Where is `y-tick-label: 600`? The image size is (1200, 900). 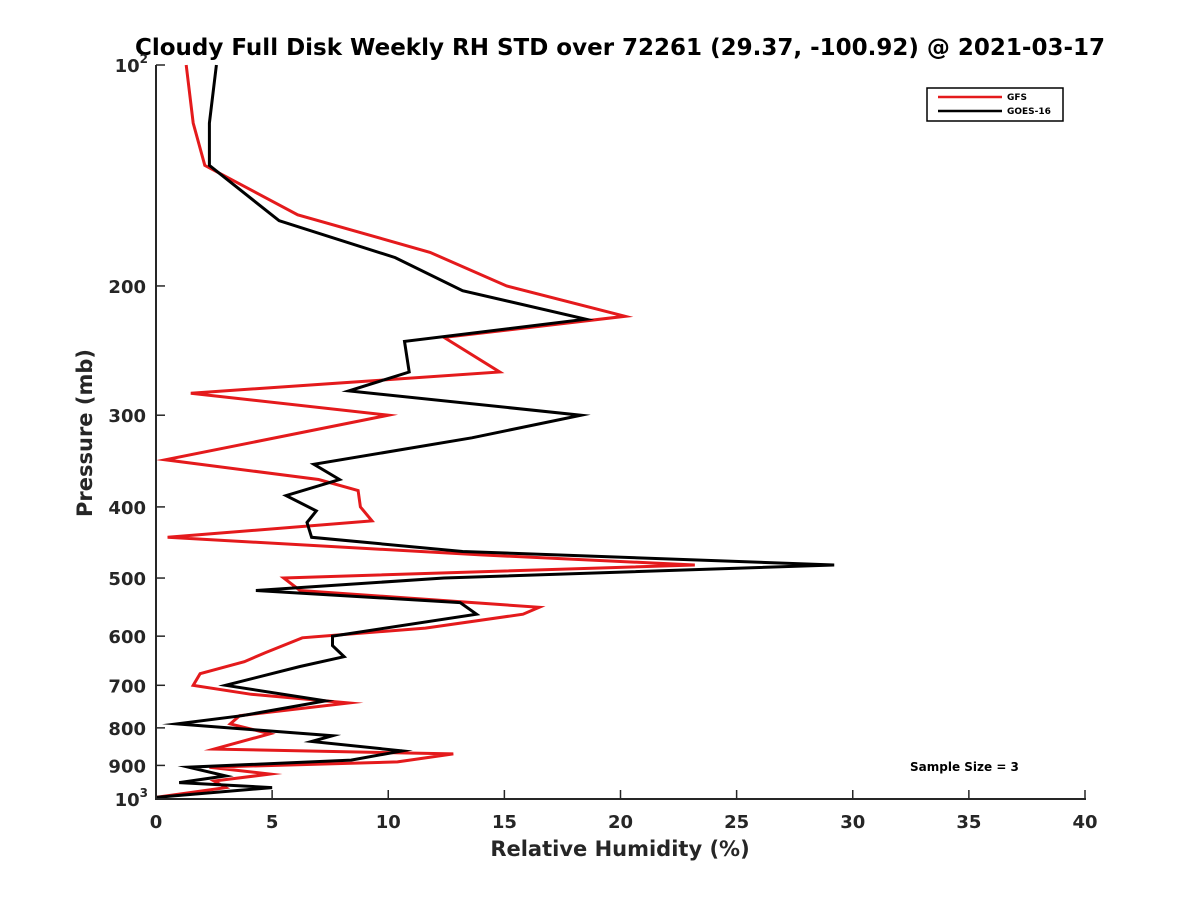 y-tick-label: 600 is located at coordinates (127, 637).